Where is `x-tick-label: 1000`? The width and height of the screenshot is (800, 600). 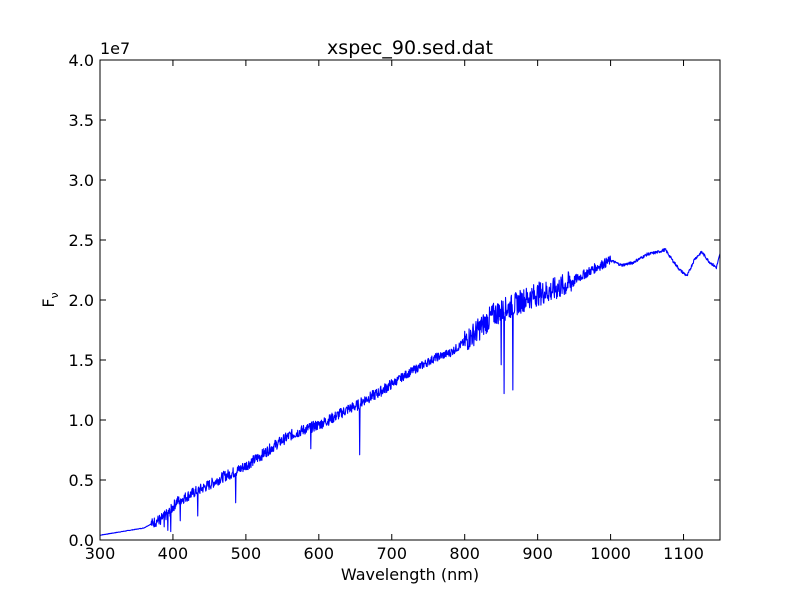 x-tick-label: 1000 is located at coordinates (610, 553).